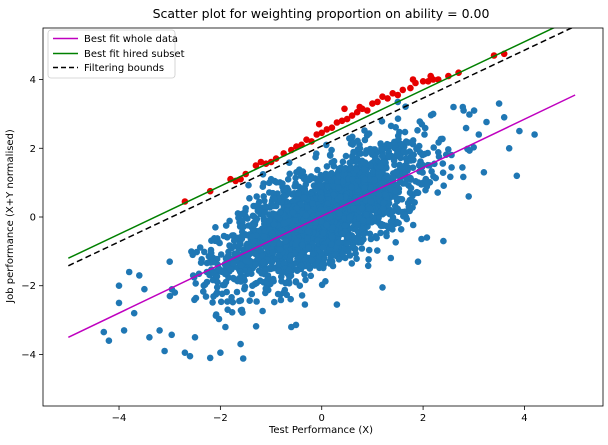  What do you see at coordinates (33, 149) in the screenshot?
I see `y-tick-label: 2` at bounding box center [33, 149].